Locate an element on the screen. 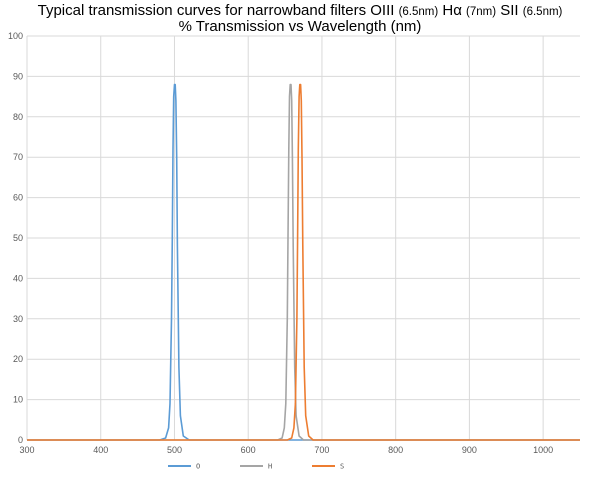 The height and width of the screenshot is (481, 600). title-ha-bandwidth: (7nm) is located at coordinates (481, 12).